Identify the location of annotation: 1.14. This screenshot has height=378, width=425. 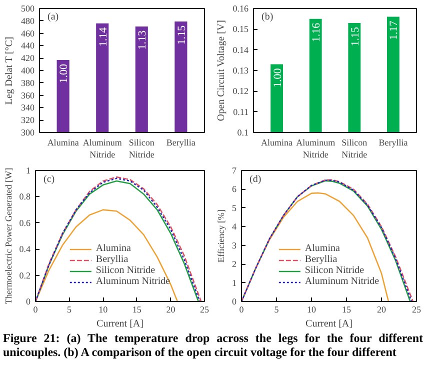
(103, 36).